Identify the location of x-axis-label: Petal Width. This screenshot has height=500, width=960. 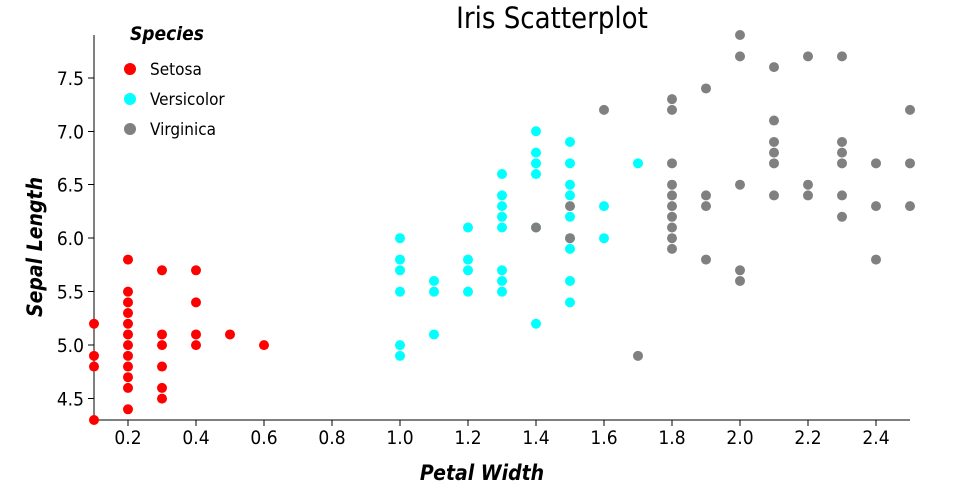
(482, 473).